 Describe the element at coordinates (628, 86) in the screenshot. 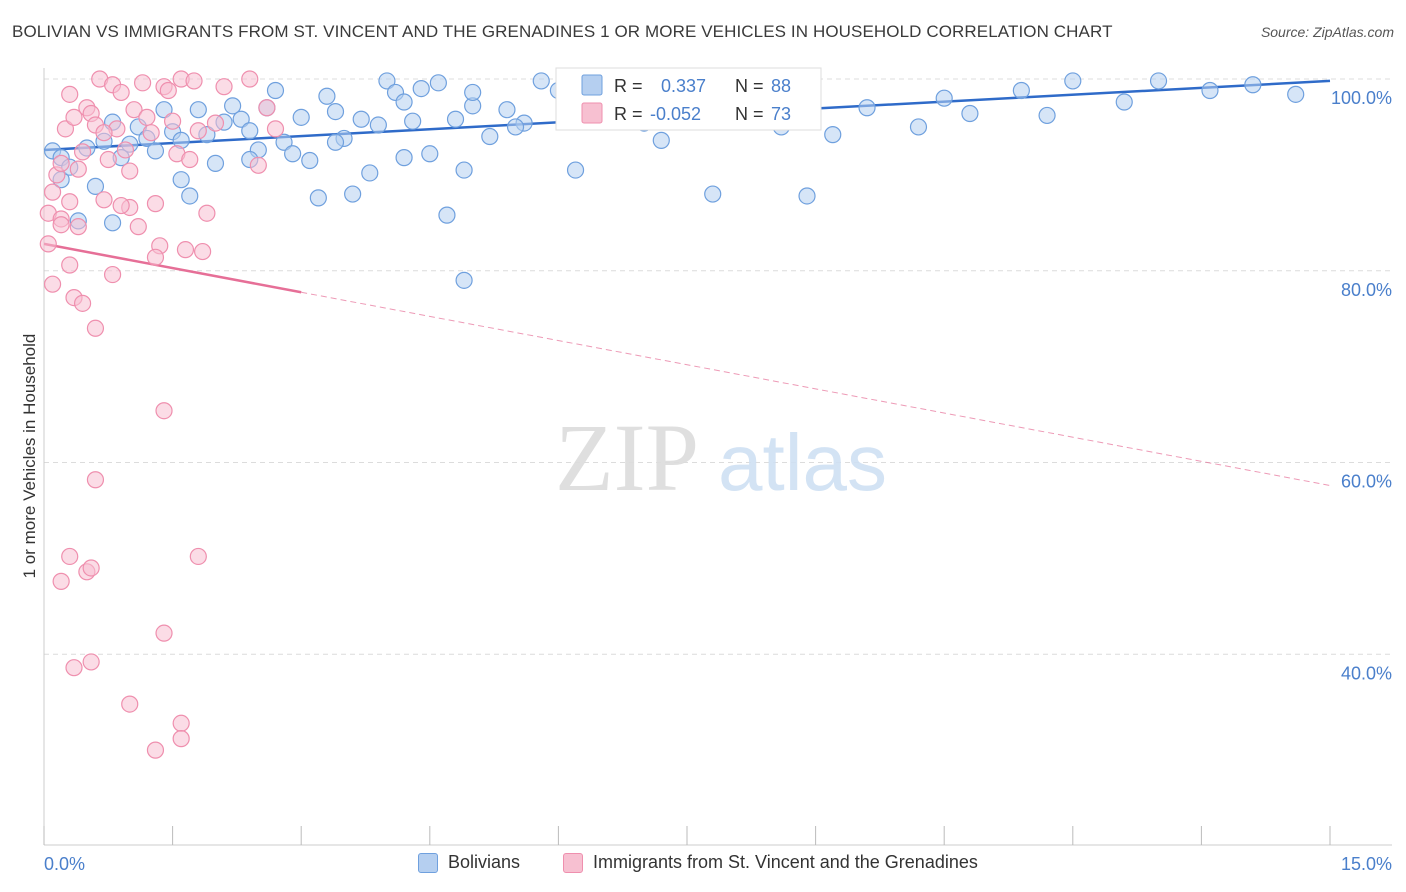

I see `legend-r-label-1: R =` at that location.